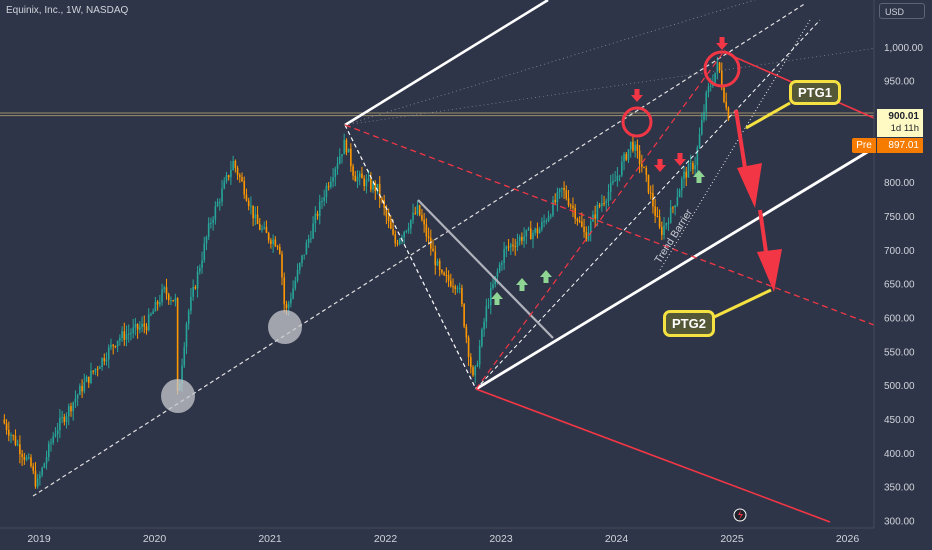  Describe the element at coordinates (732, 539) in the screenshot. I see `x-tick-label: 2025` at that location.